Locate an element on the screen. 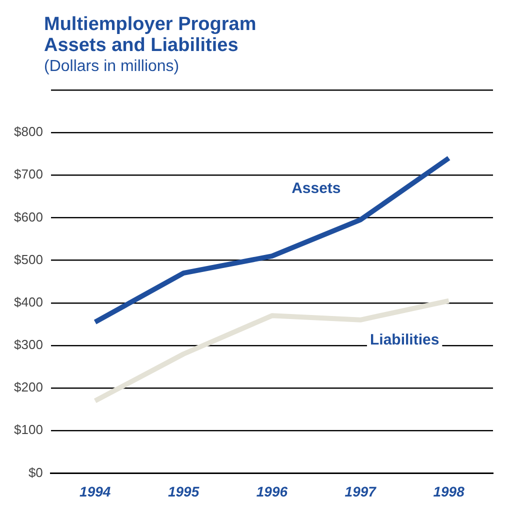 The width and height of the screenshot is (509, 510). y-tick-label: $500 is located at coordinates (28, 259).